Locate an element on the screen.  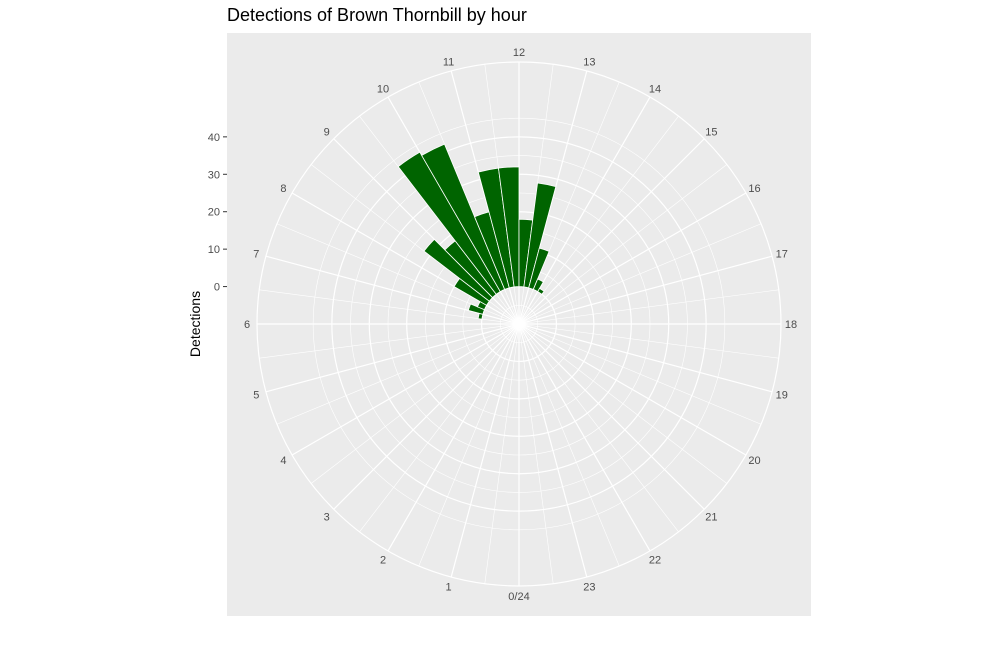
minor-circle-gridline is located at coordinates (519, 324).